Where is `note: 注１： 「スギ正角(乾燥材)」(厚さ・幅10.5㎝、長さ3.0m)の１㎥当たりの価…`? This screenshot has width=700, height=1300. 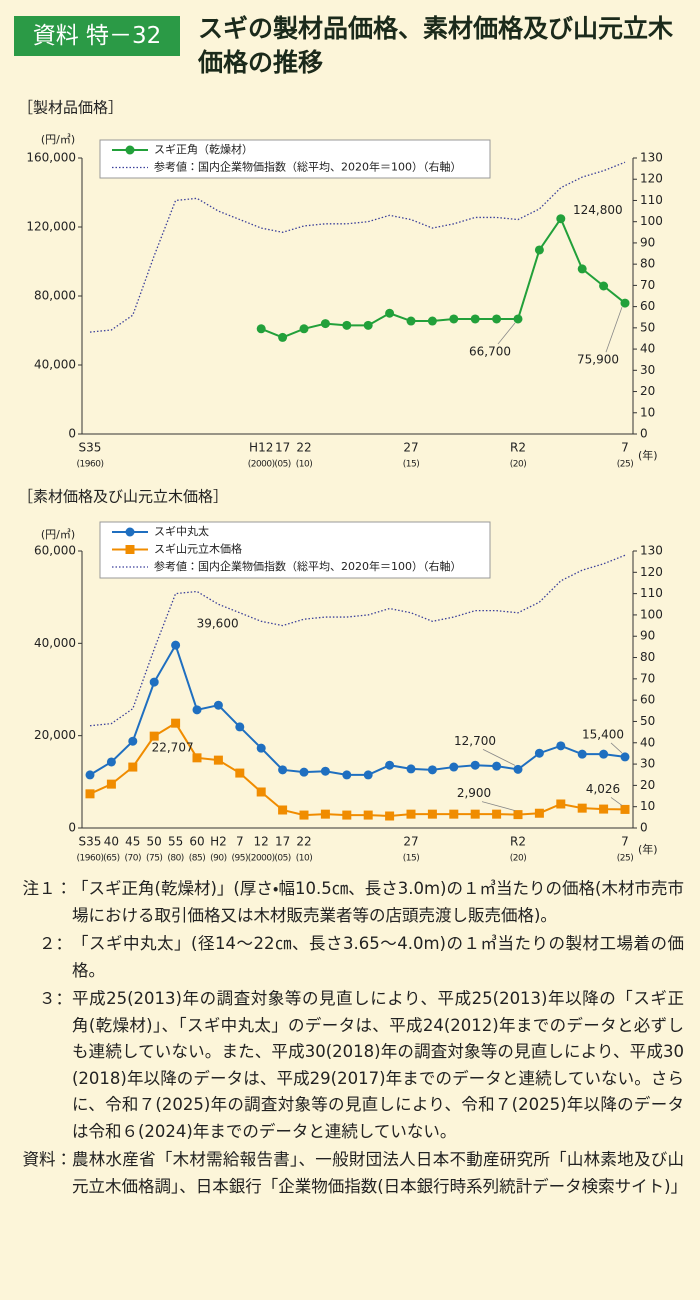 note: 注１： 「スギ正角(乾燥材)」(厚さ・幅10.5㎝、長さ3.0m)の１㎥当たりの価… is located at coordinates (350, 902).